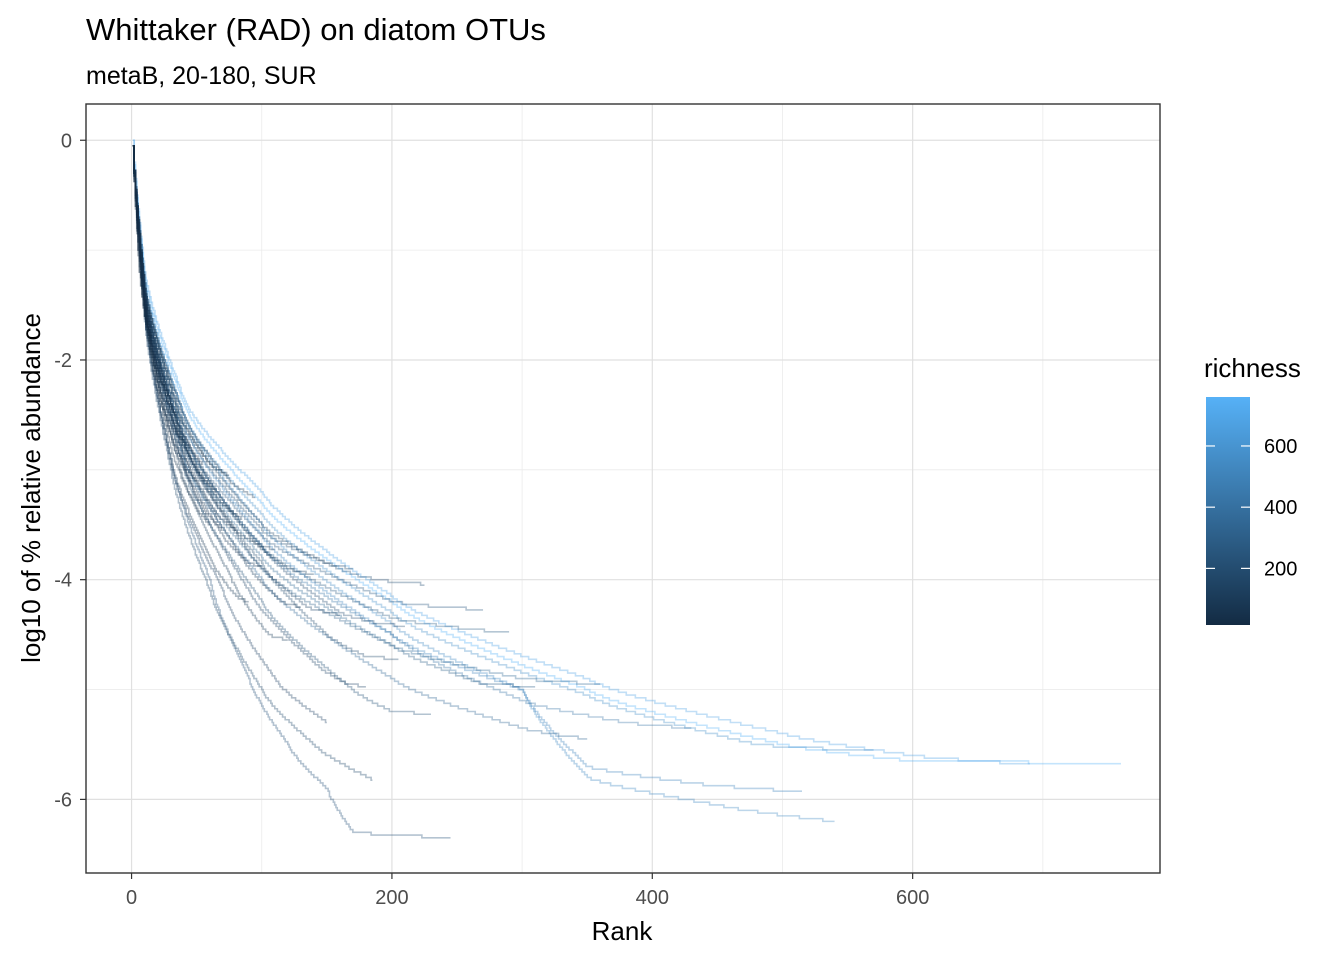 The image size is (1344, 960). What do you see at coordinates (66, 141) in the screenshot?
I see `y-tick-label: 0` at bounding box center [66, 141].